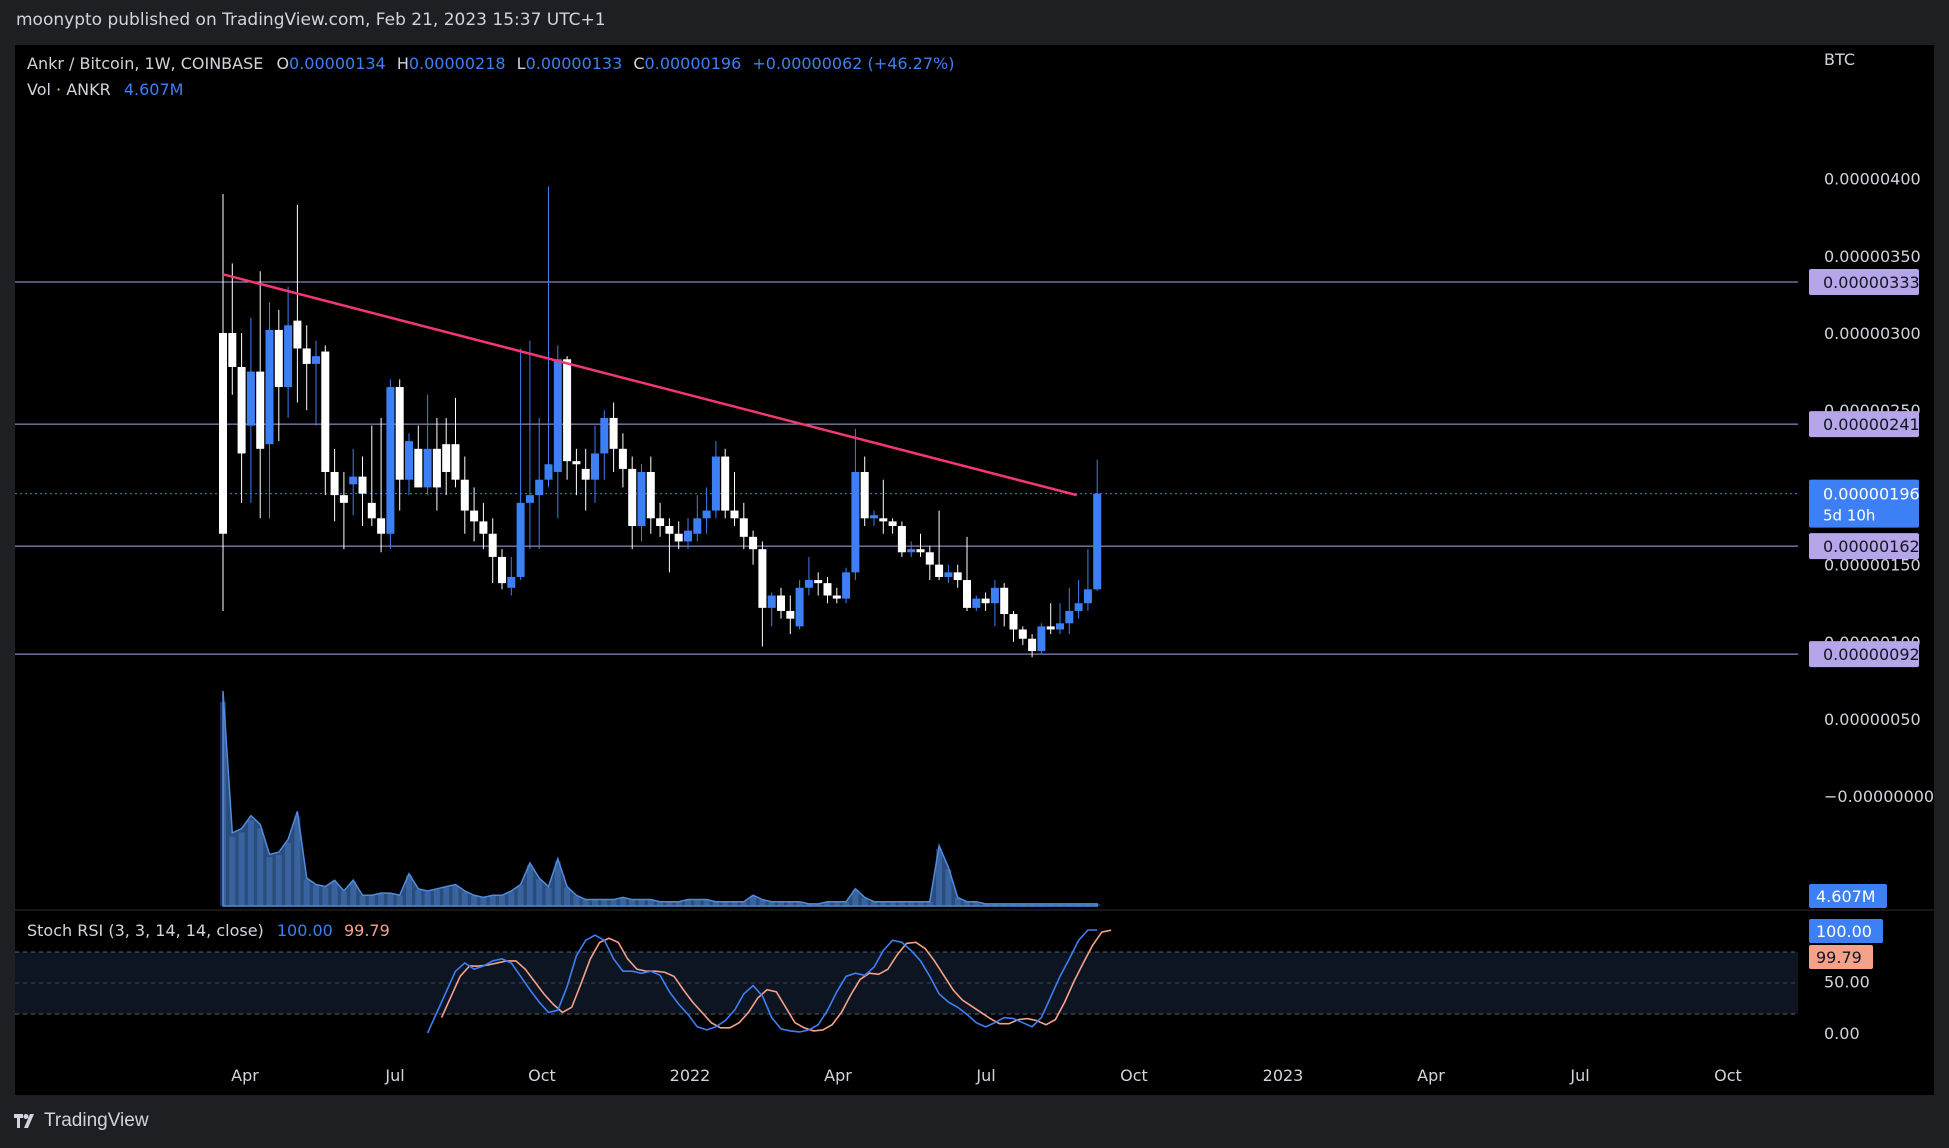  I want to click on tradingview-logo-icon, so click(24, 1121).